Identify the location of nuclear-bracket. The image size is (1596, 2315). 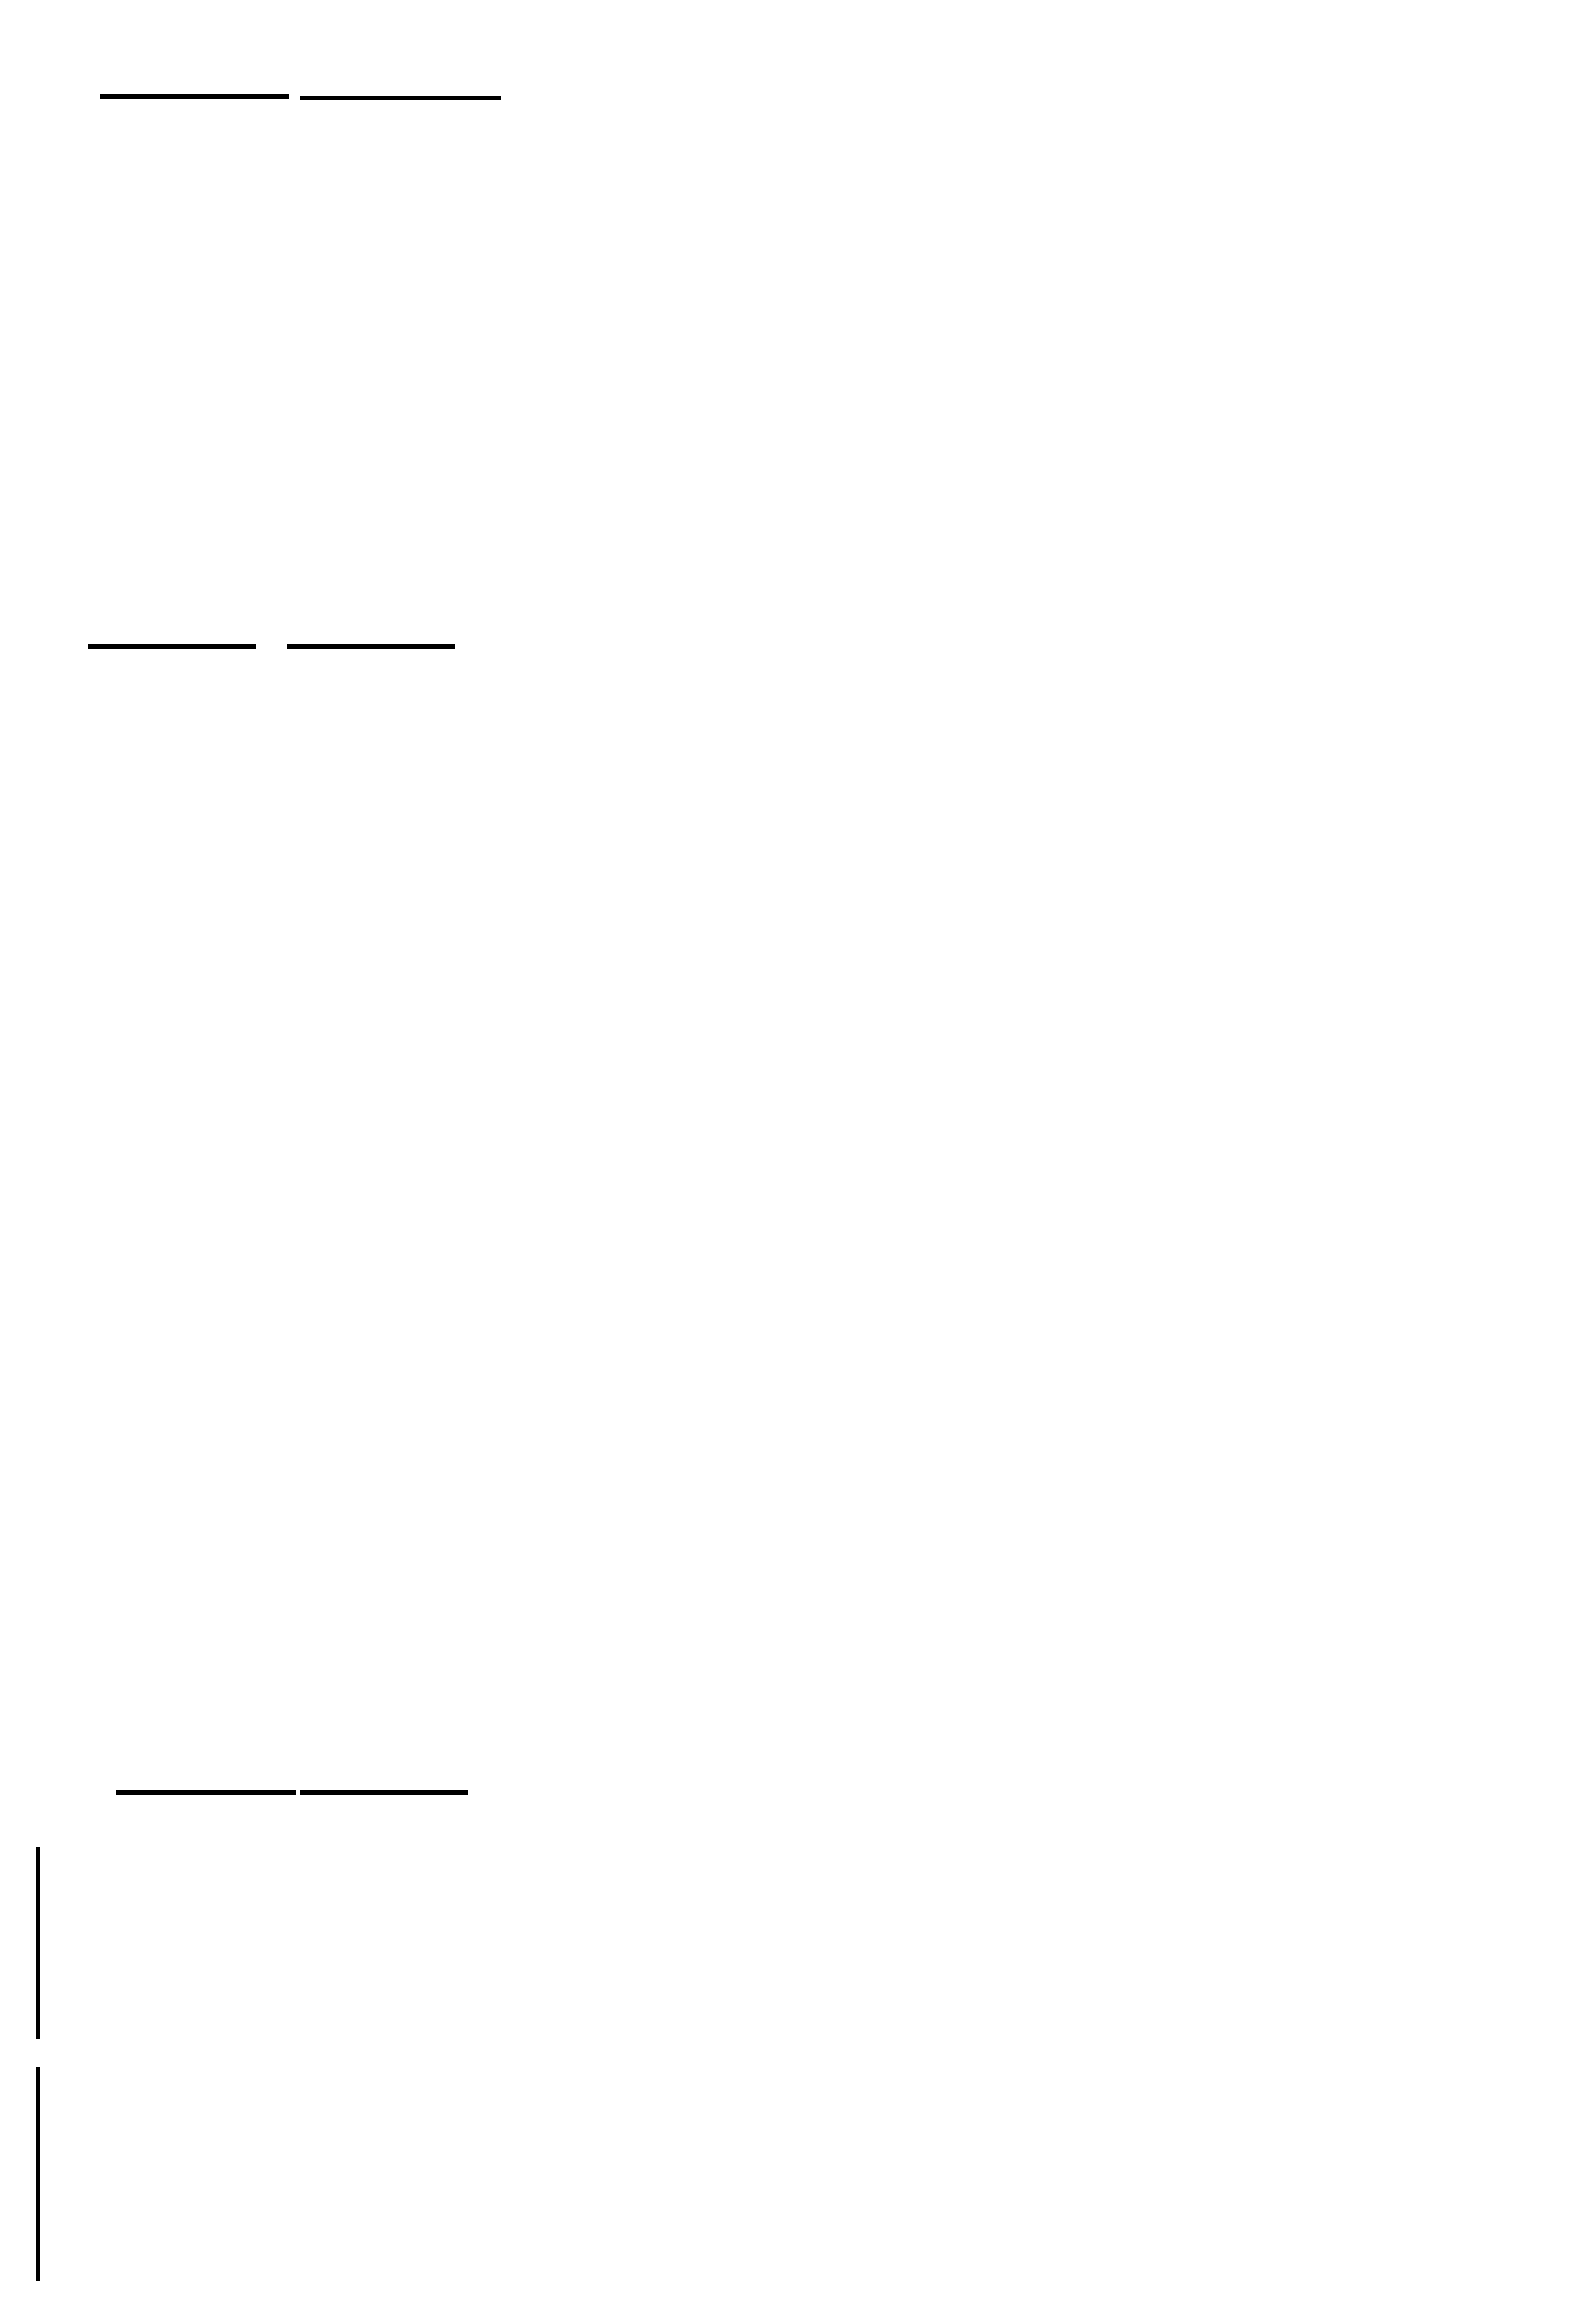
(38, 2174).